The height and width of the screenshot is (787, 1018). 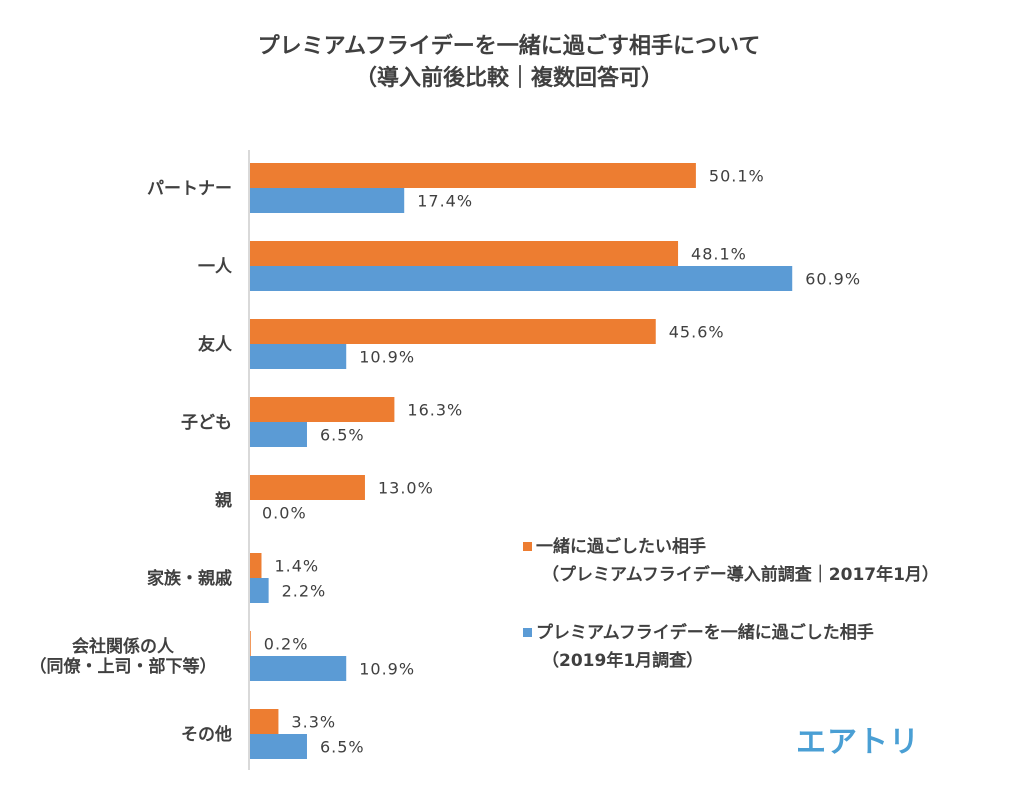 What do you see at coordinates (123, 666) in the screenshot?
I see `category-label: （同僚・上司・部下等）` at bounding box center [123, 666].